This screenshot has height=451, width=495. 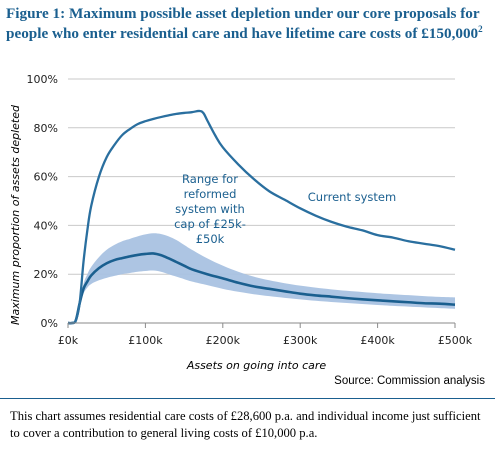 What do you see at coordinates (46, 128) in the screenshot?
I see `y-tick-label: 80%` at bounding box center [46, 128].